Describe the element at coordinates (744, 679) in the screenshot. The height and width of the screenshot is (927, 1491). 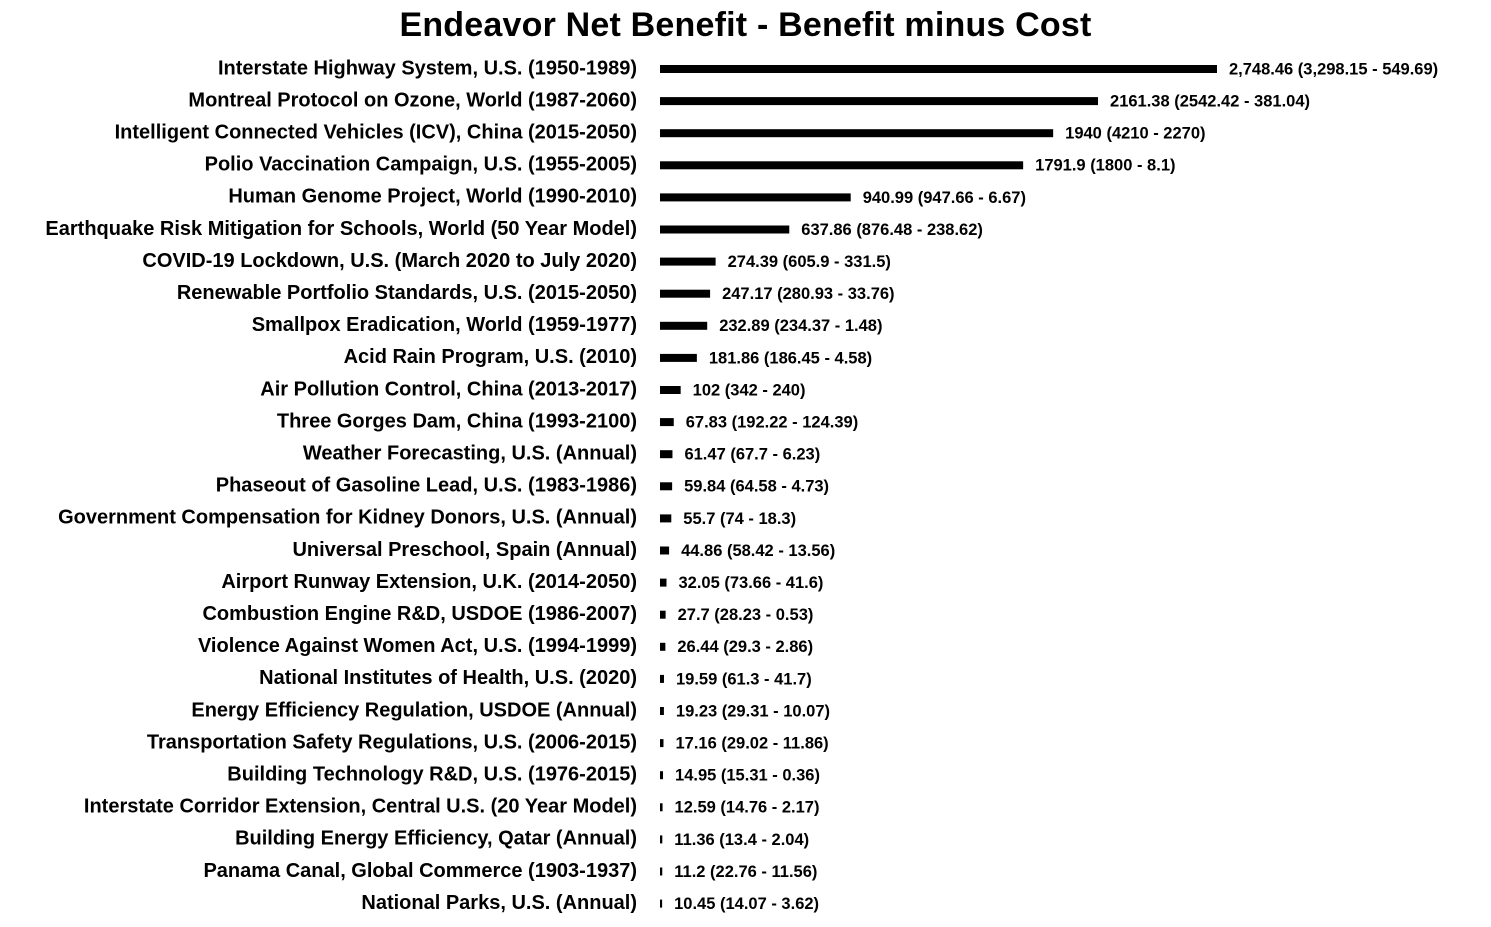
I see `data-label: 19.59 (61.3 - 41.7)` at that location.